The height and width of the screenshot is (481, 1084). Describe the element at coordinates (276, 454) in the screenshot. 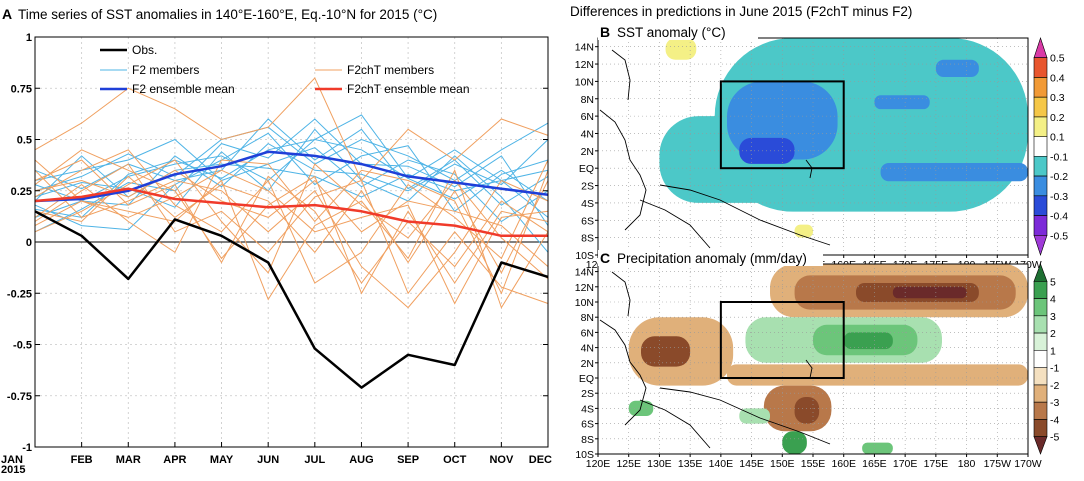

I see `panel-a-x-ticks: JAN FEB MAR APR MAY JUN JUL AUG SEP OCT NOV DEC` at that location.